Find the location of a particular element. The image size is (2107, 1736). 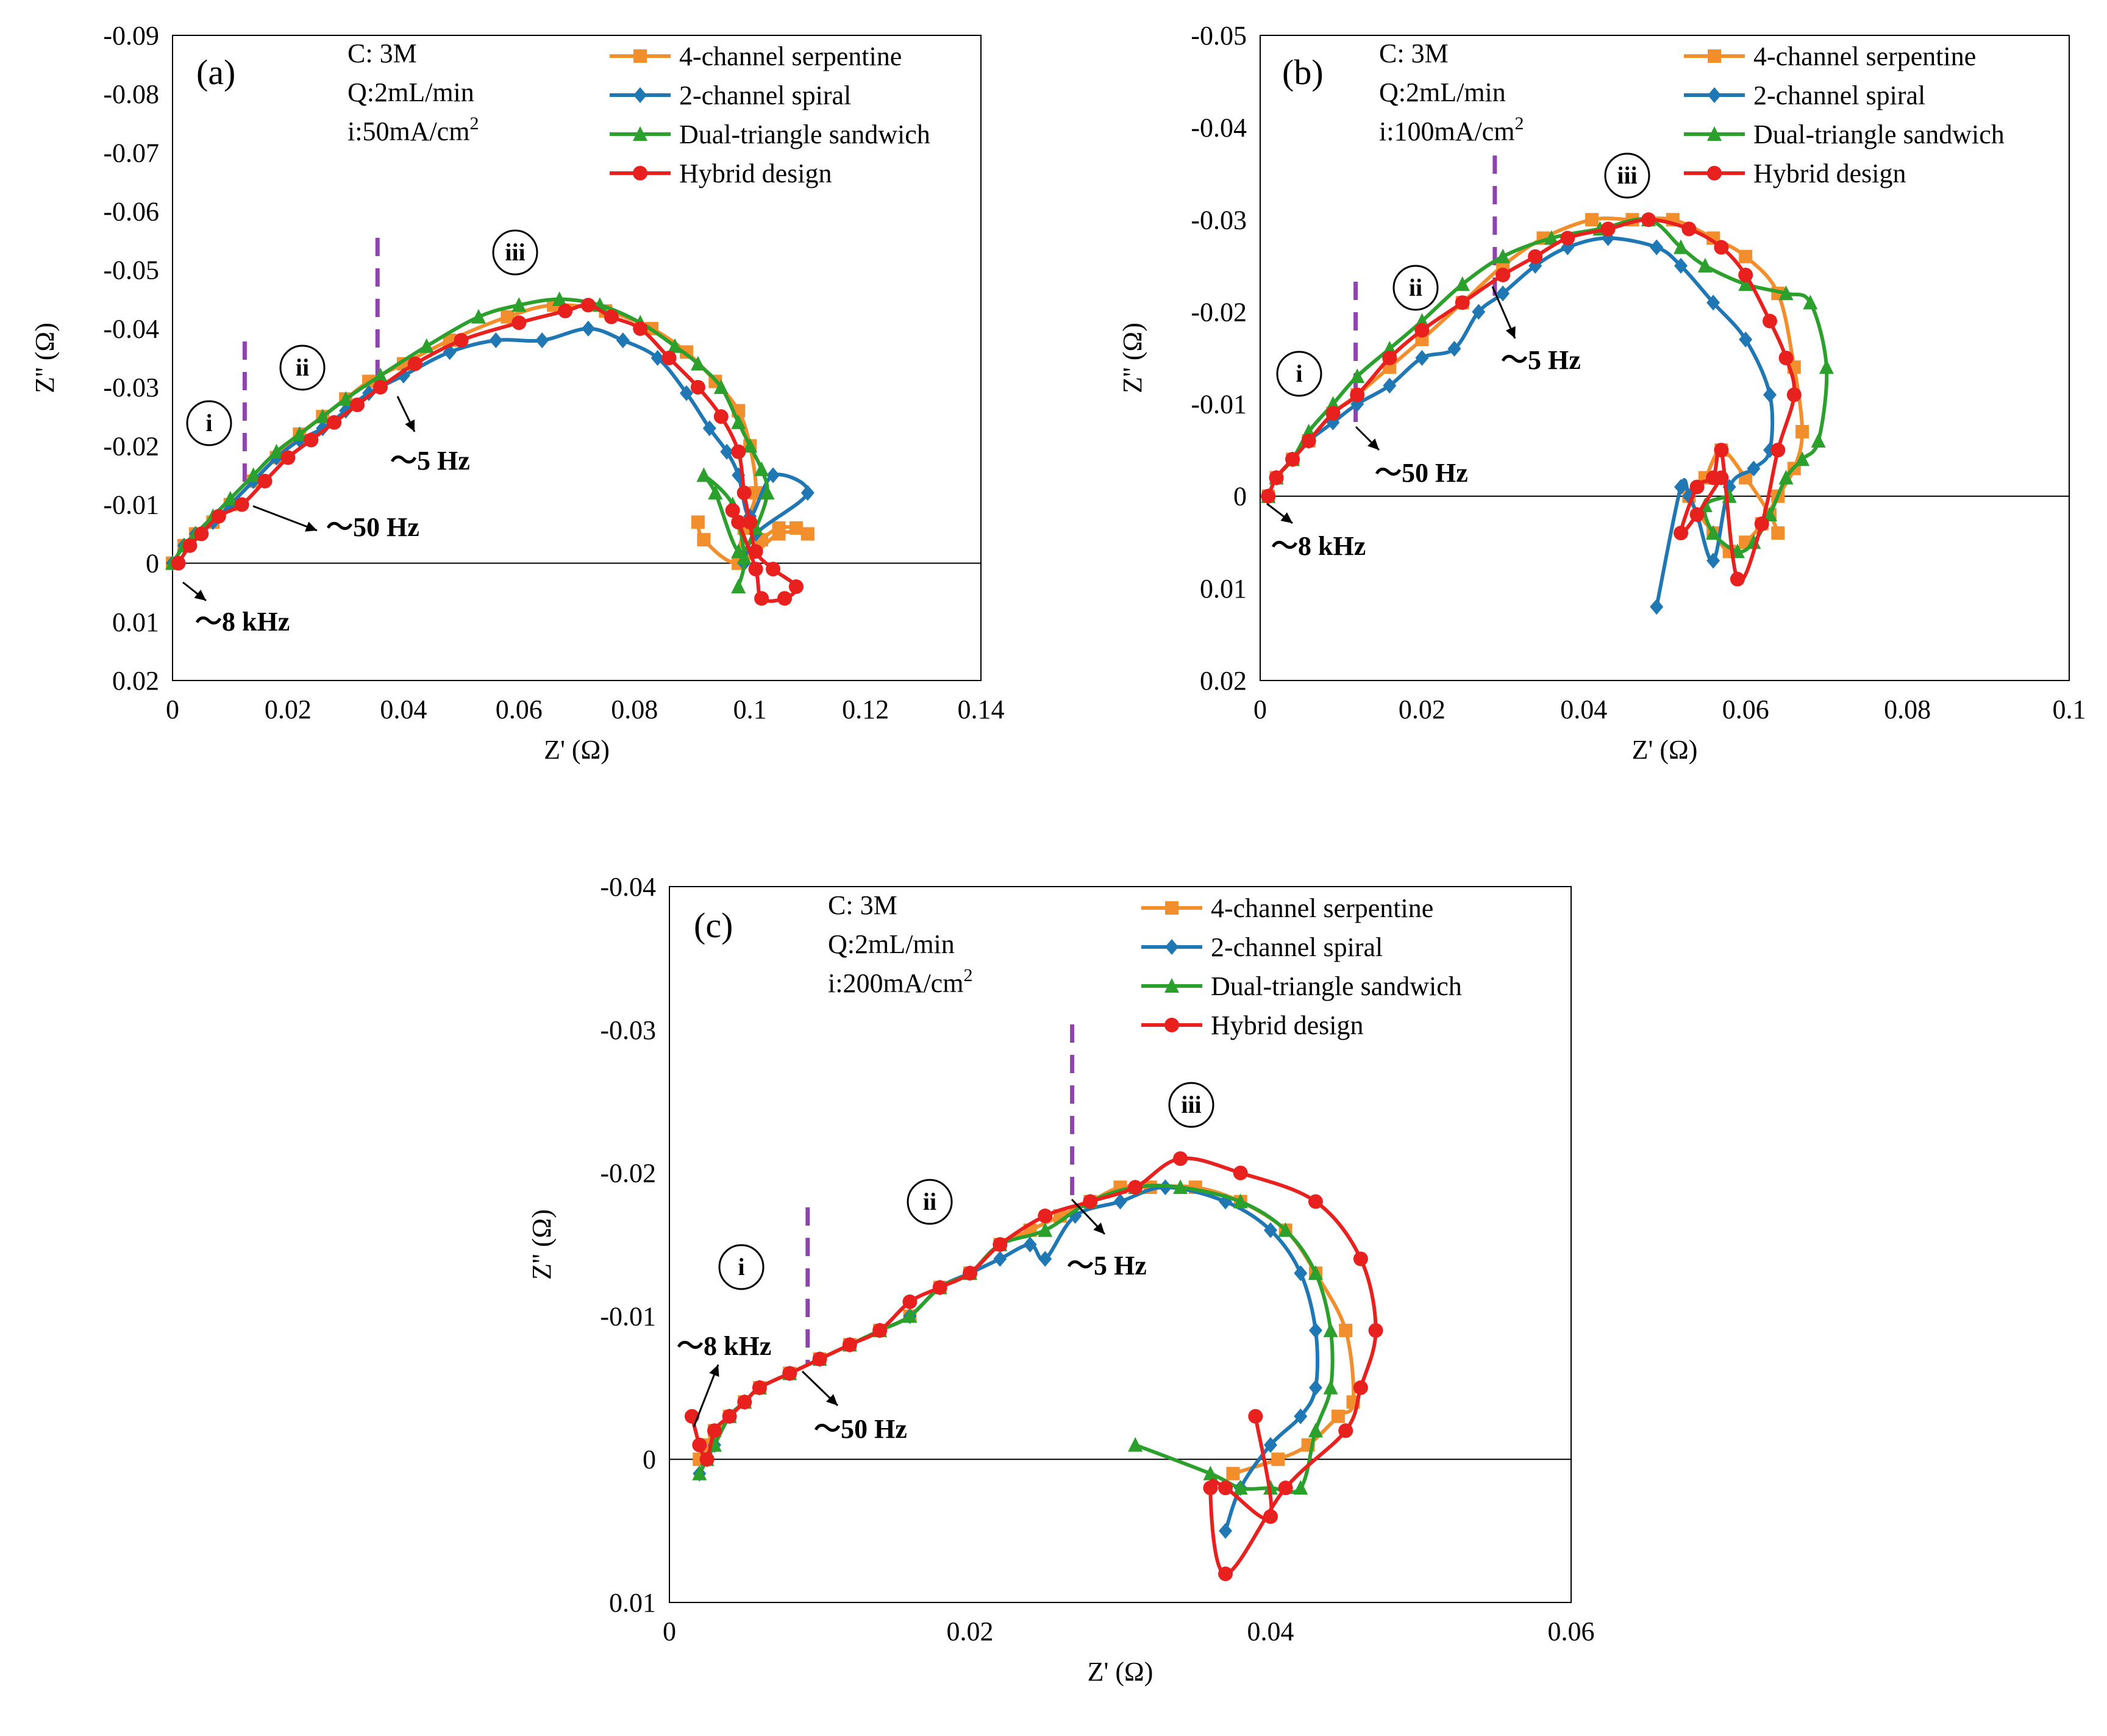

frequency-annotation: ～5 Hz is located at coordinates (1541, 360).